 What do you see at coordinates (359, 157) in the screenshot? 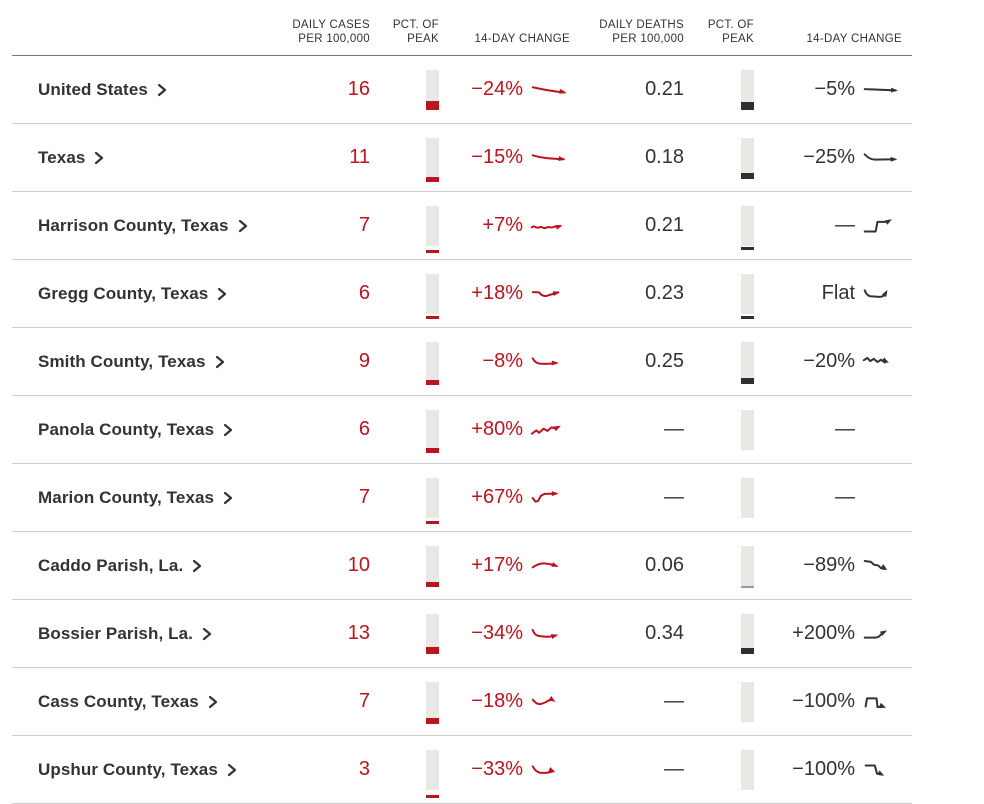
I see `daily-cases-value: 11` at bounding box center [359, 157].